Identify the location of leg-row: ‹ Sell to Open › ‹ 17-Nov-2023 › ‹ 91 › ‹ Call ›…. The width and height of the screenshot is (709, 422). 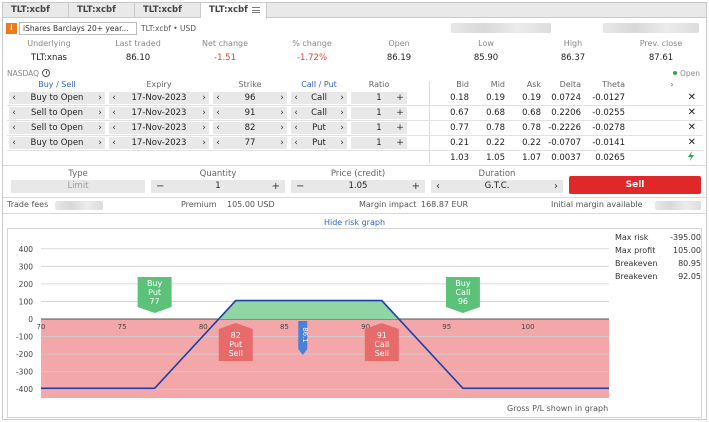
(354, 113).